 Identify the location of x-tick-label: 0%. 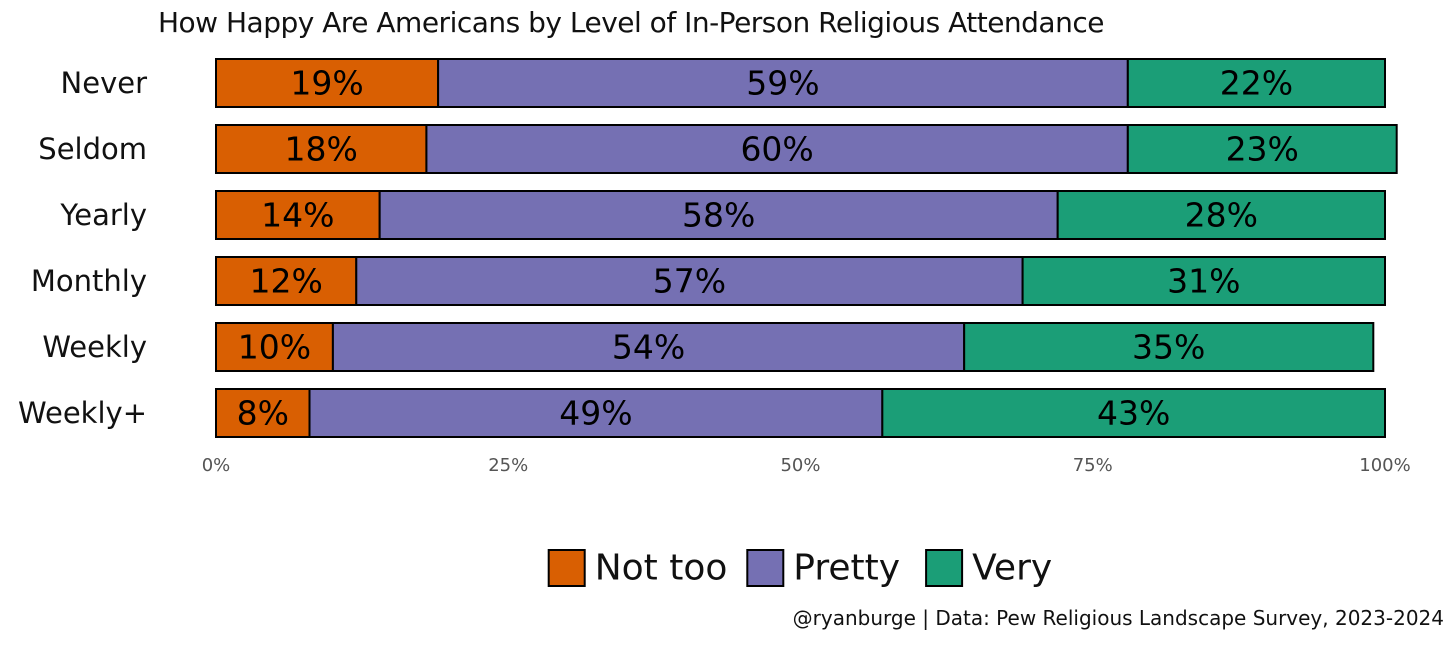
(216, 465).